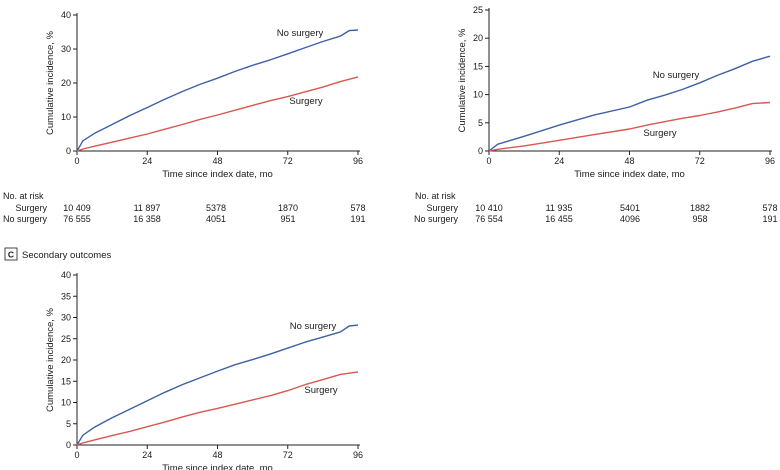 The width and height of the screenshot is (780, 470). What do you see at coordinates (66, 296) in the screenshot?
I see `y-tick-label: 35` at bounding box center [66, 296].